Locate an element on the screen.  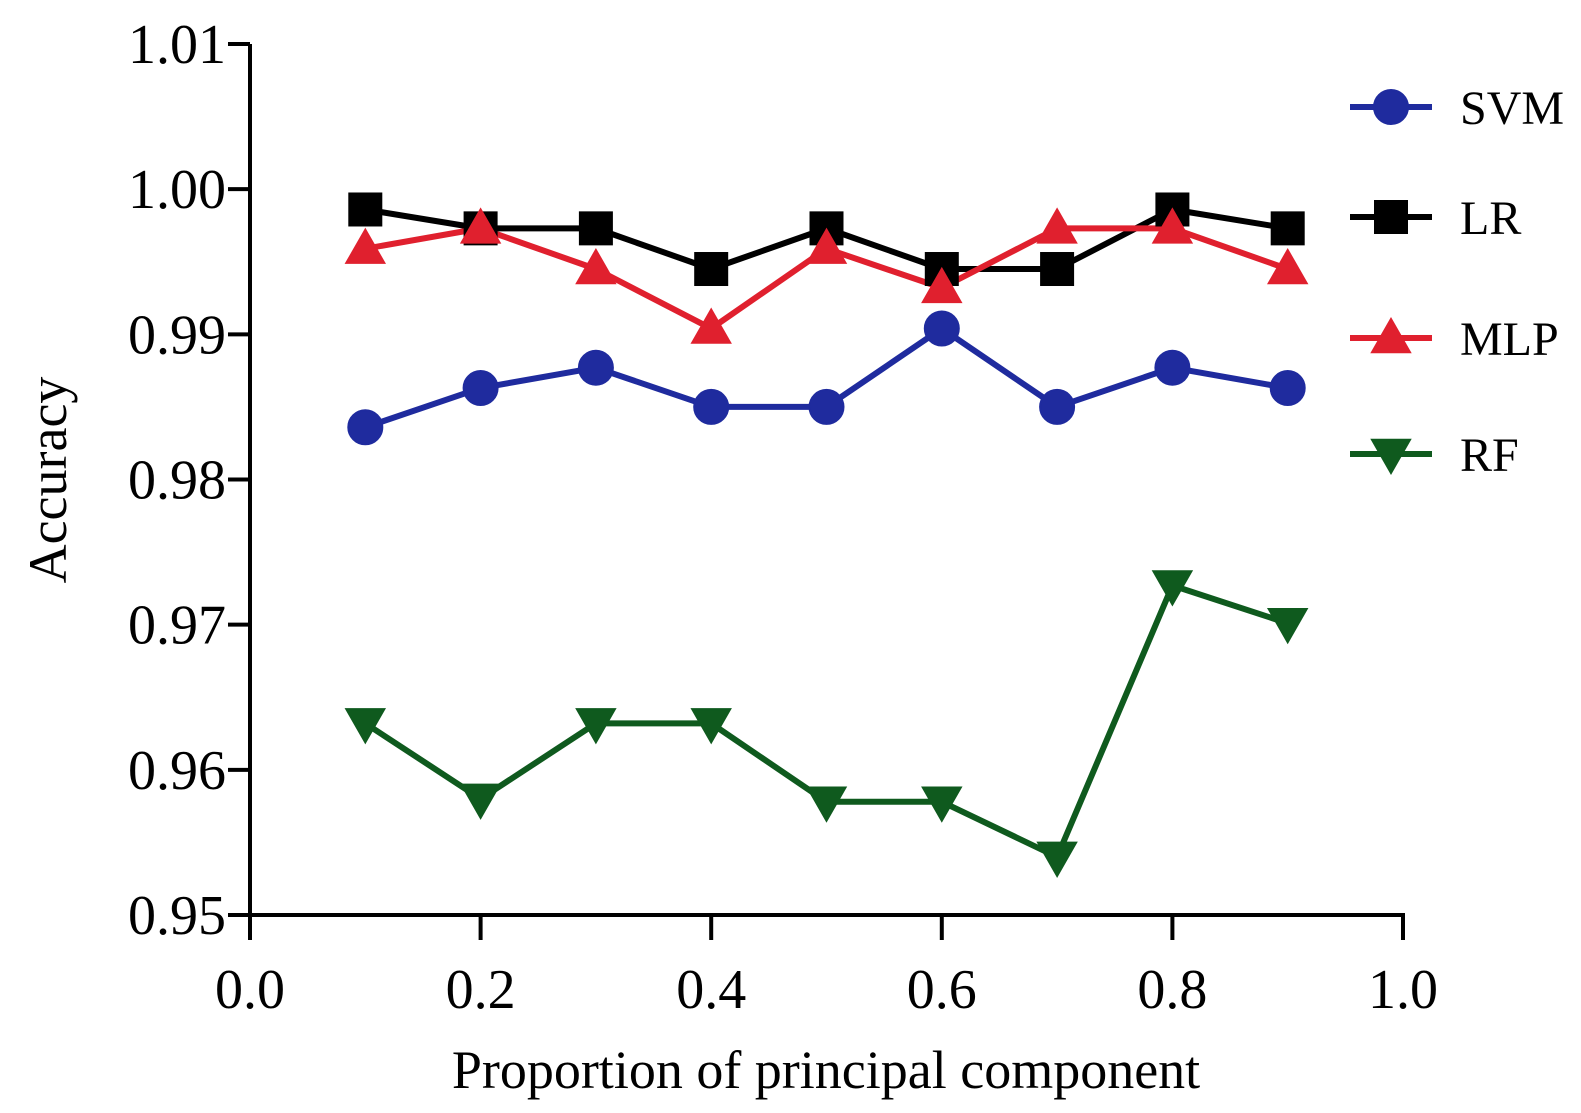
x-axis-title: Proportion of principal component is located at coordinates (826, 1070).